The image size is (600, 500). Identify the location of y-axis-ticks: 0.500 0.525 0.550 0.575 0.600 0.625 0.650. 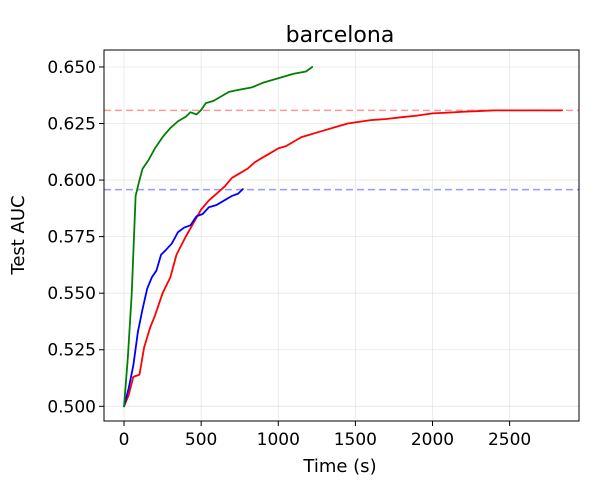
(75, 237).